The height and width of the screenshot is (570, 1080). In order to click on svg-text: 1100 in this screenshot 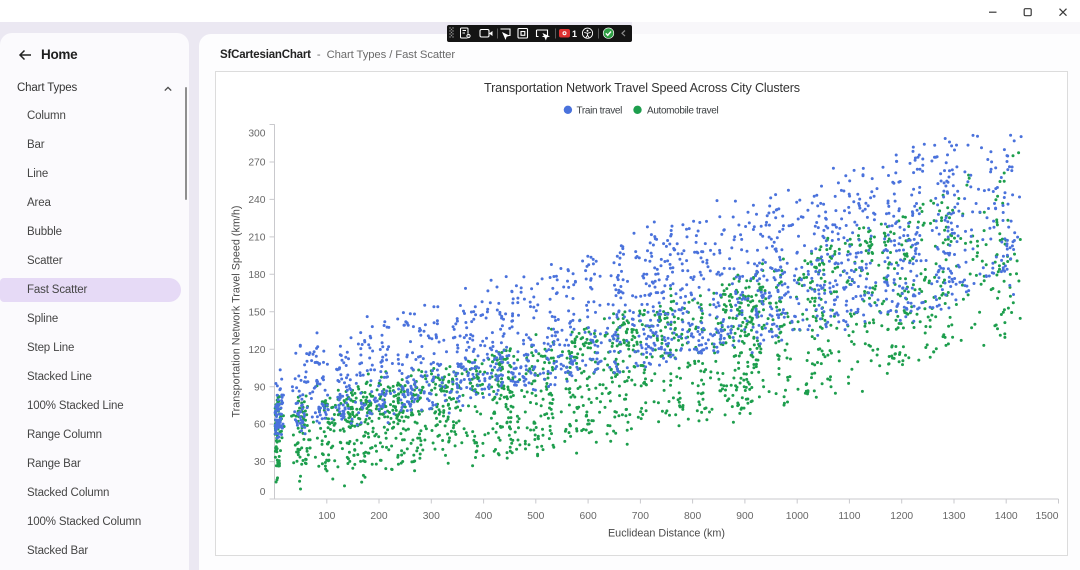, I will do `click(849, 516)`.